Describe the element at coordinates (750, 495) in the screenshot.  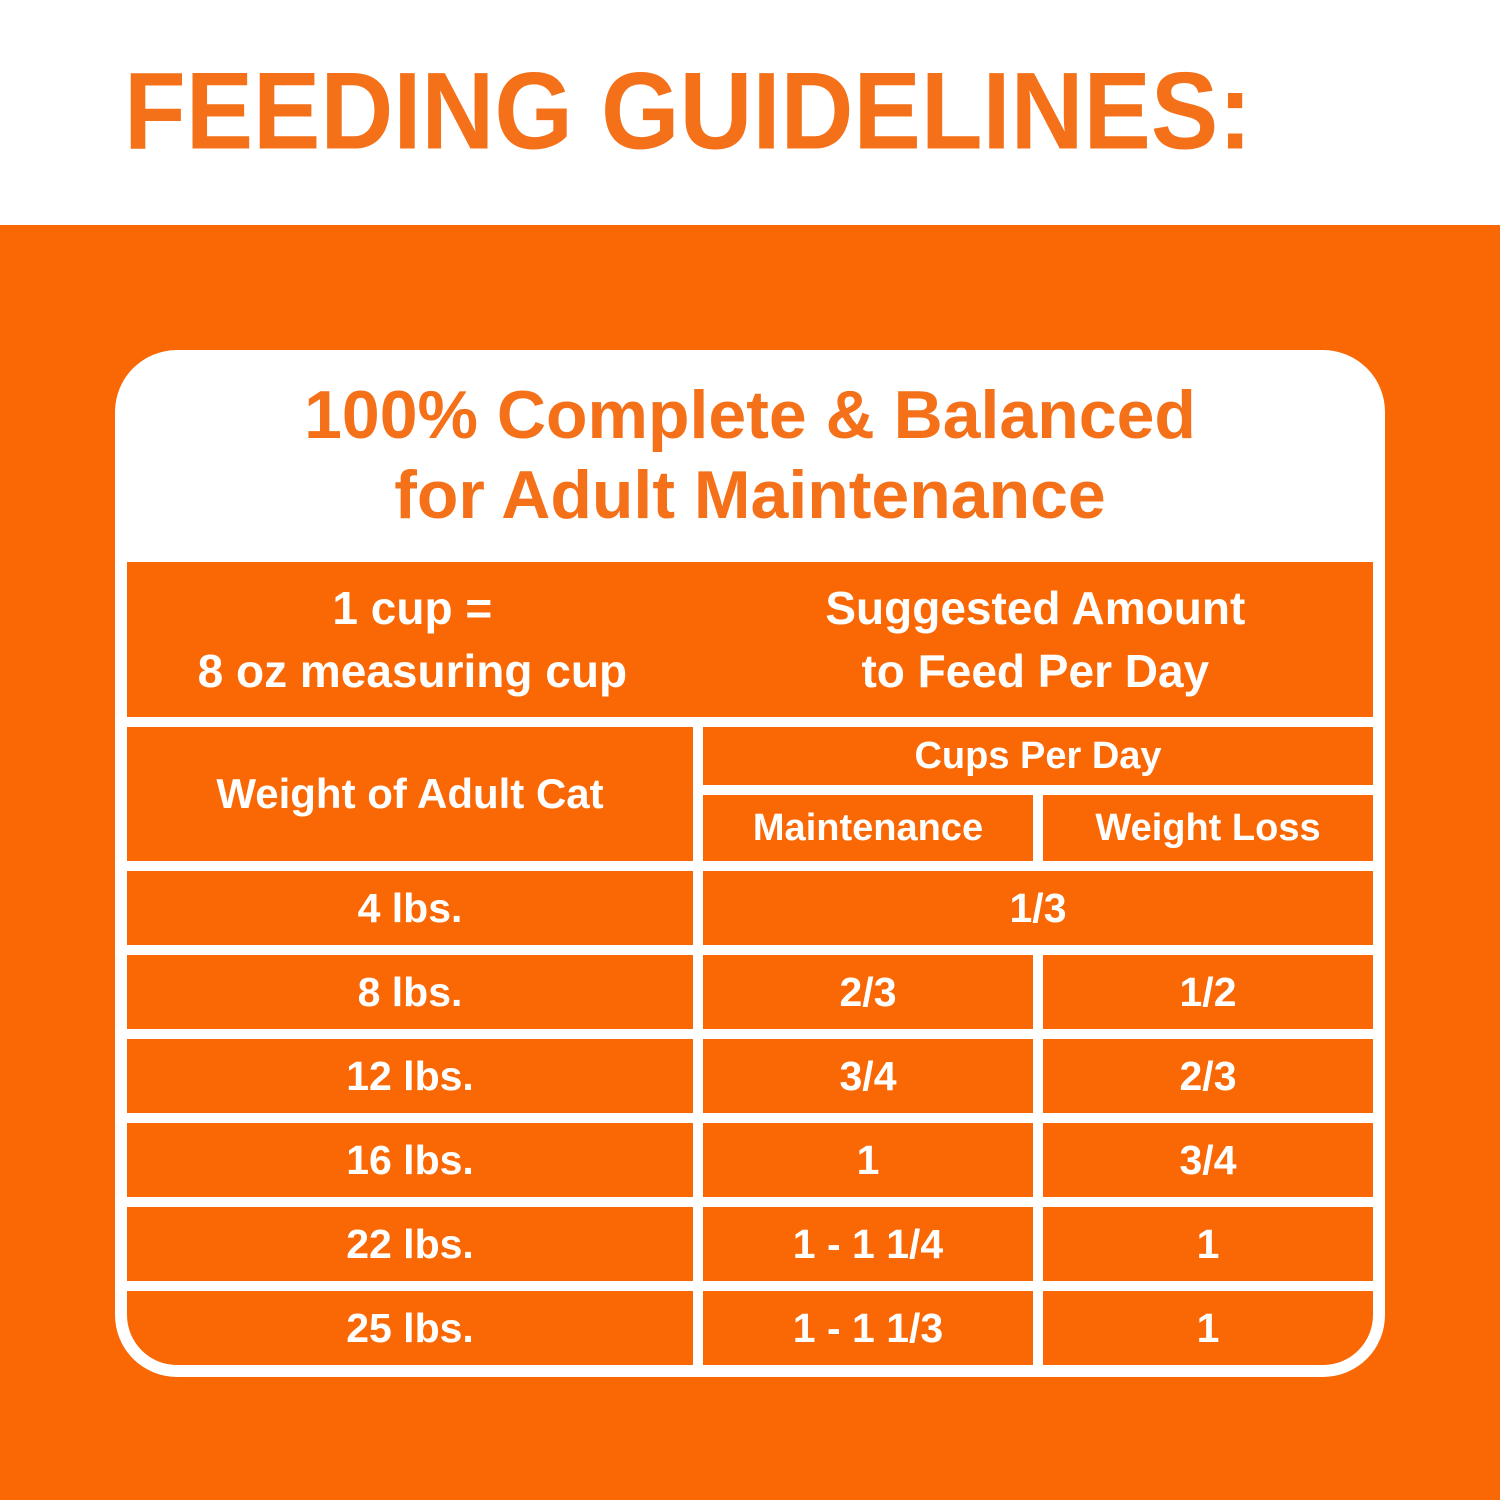
I see `card-heading-line2: for Adult Maintenance` at that location.